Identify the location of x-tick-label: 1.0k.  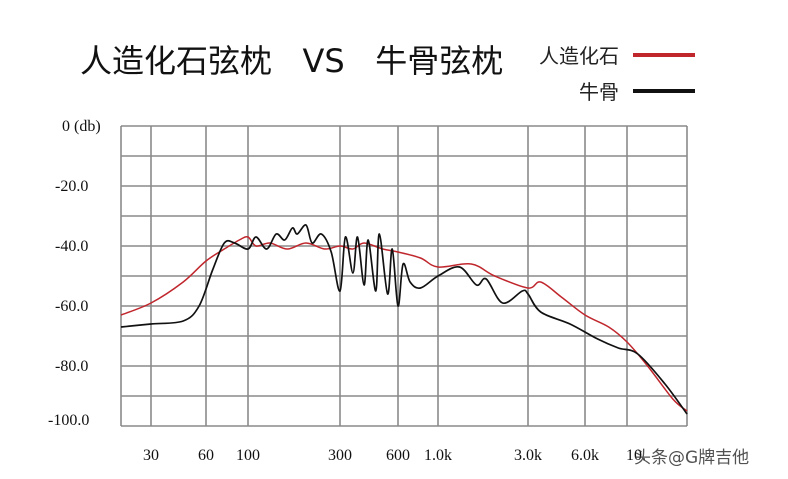
(438, 455).